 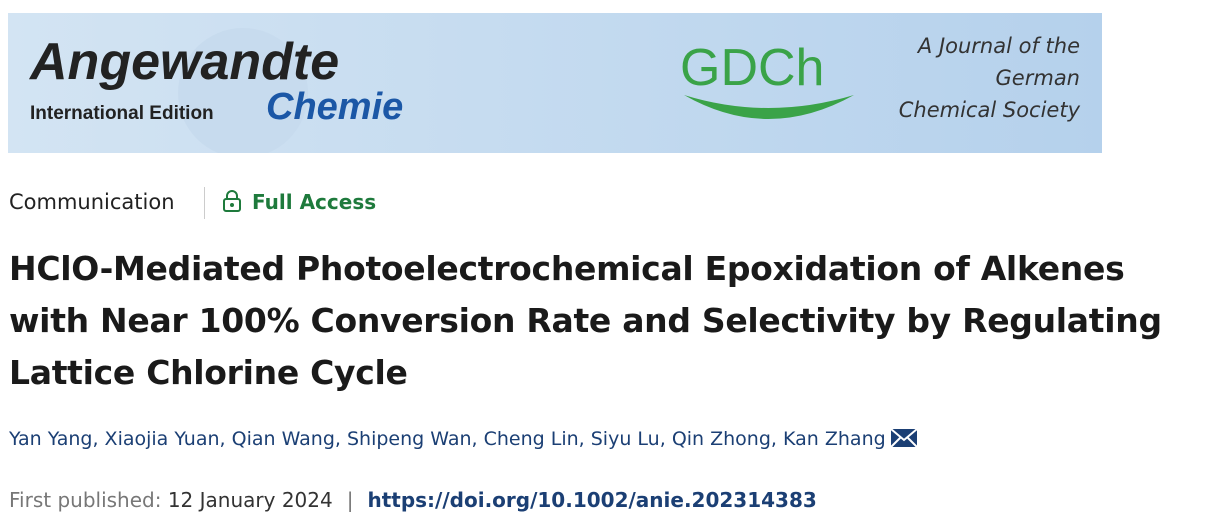 I want to click on published-label: First published:, so click(x=85, y=500).